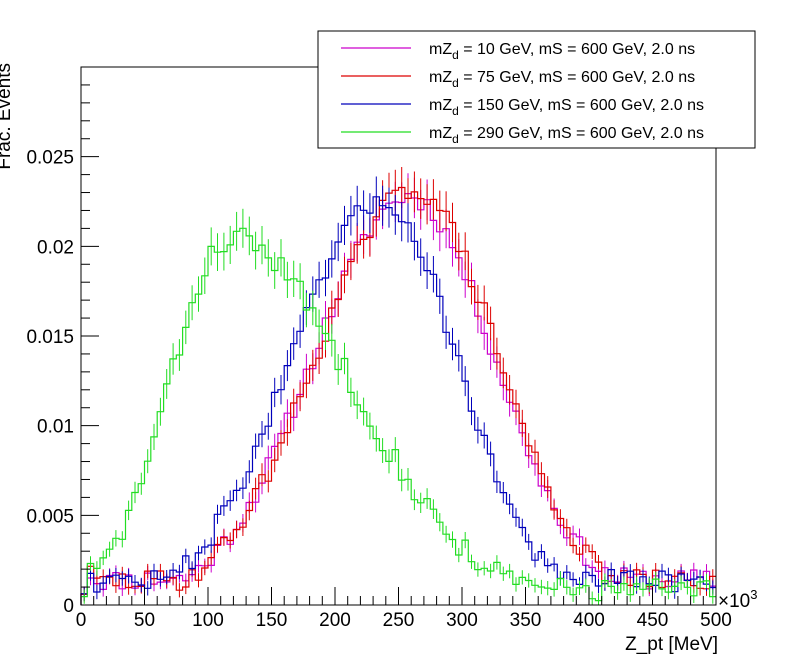 This screenshot has height=672, width=796. What do you see at coordinates (399, 620) in the screenshot?
I see `x-tick-label: 250` at bounding box center [399, 620].